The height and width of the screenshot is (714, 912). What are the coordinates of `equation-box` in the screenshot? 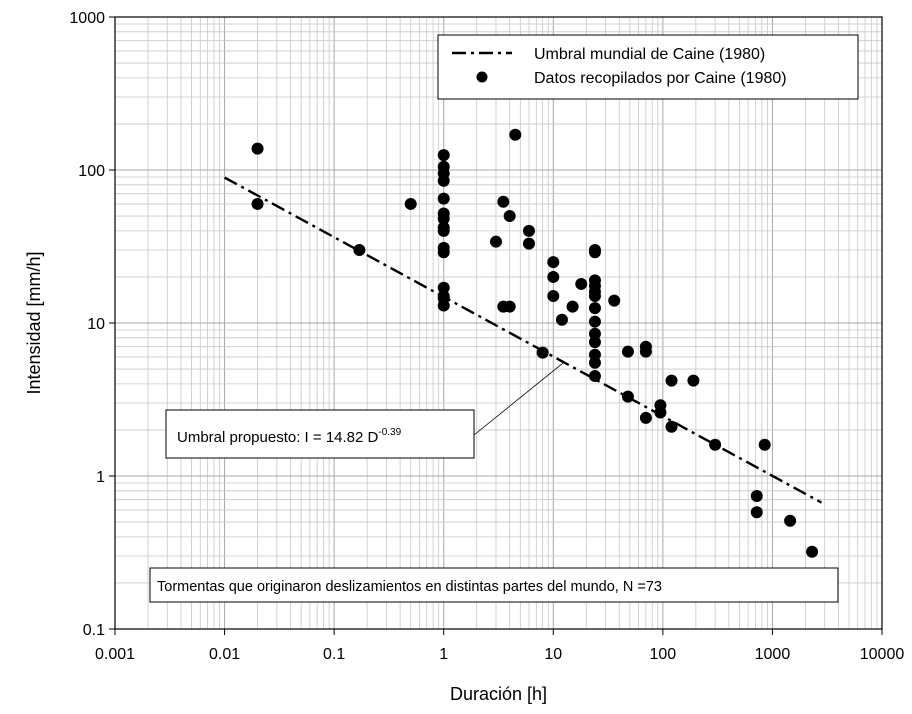 It's located at (320, 434).